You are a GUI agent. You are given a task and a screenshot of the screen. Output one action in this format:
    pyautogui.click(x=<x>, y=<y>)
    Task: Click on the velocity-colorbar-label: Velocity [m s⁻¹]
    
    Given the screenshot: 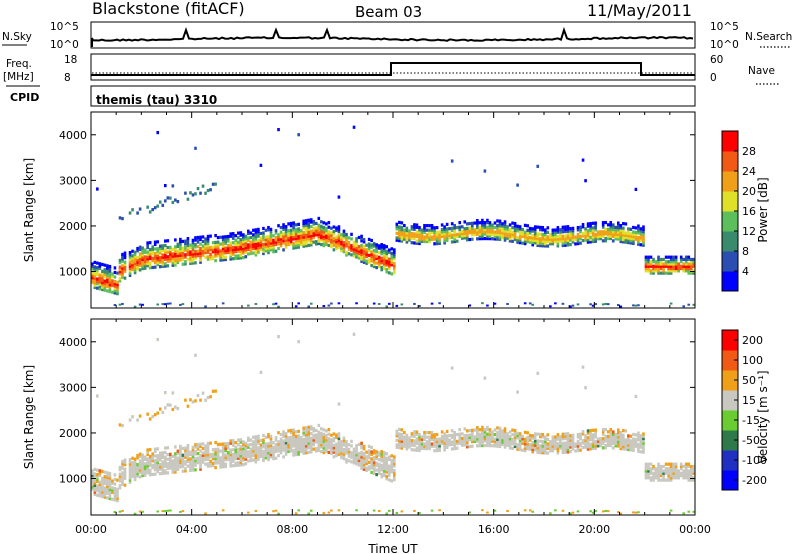 What is the action you would take?
    pyautogui.click(x=763, y=416)
    